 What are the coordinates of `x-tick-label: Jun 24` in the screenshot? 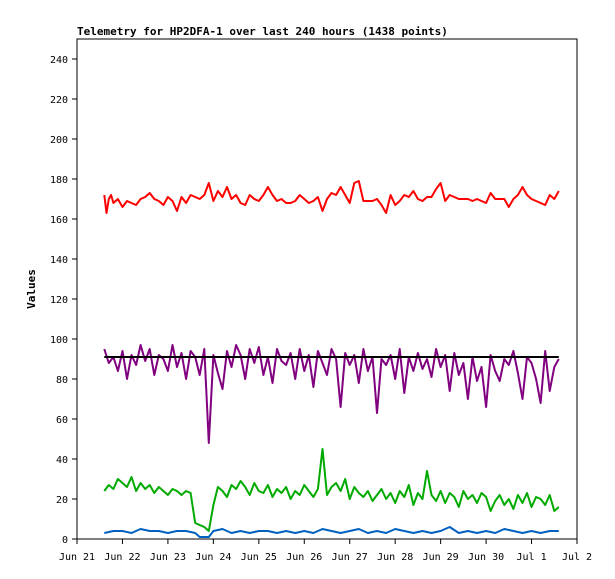 It's located at (213, 557).